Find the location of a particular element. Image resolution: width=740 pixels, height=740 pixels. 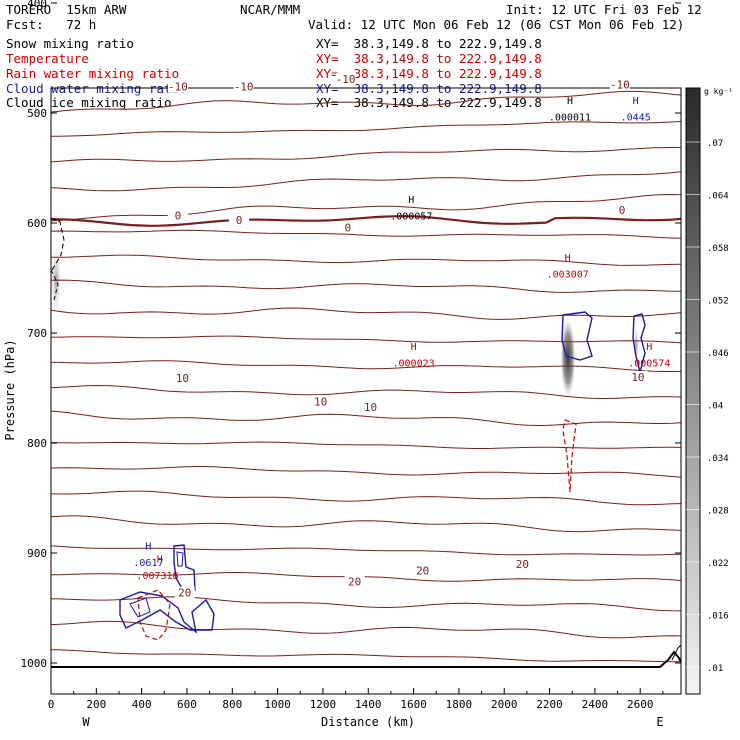

colorbar-tick-label: .022 is located at coordinates (718, 564).